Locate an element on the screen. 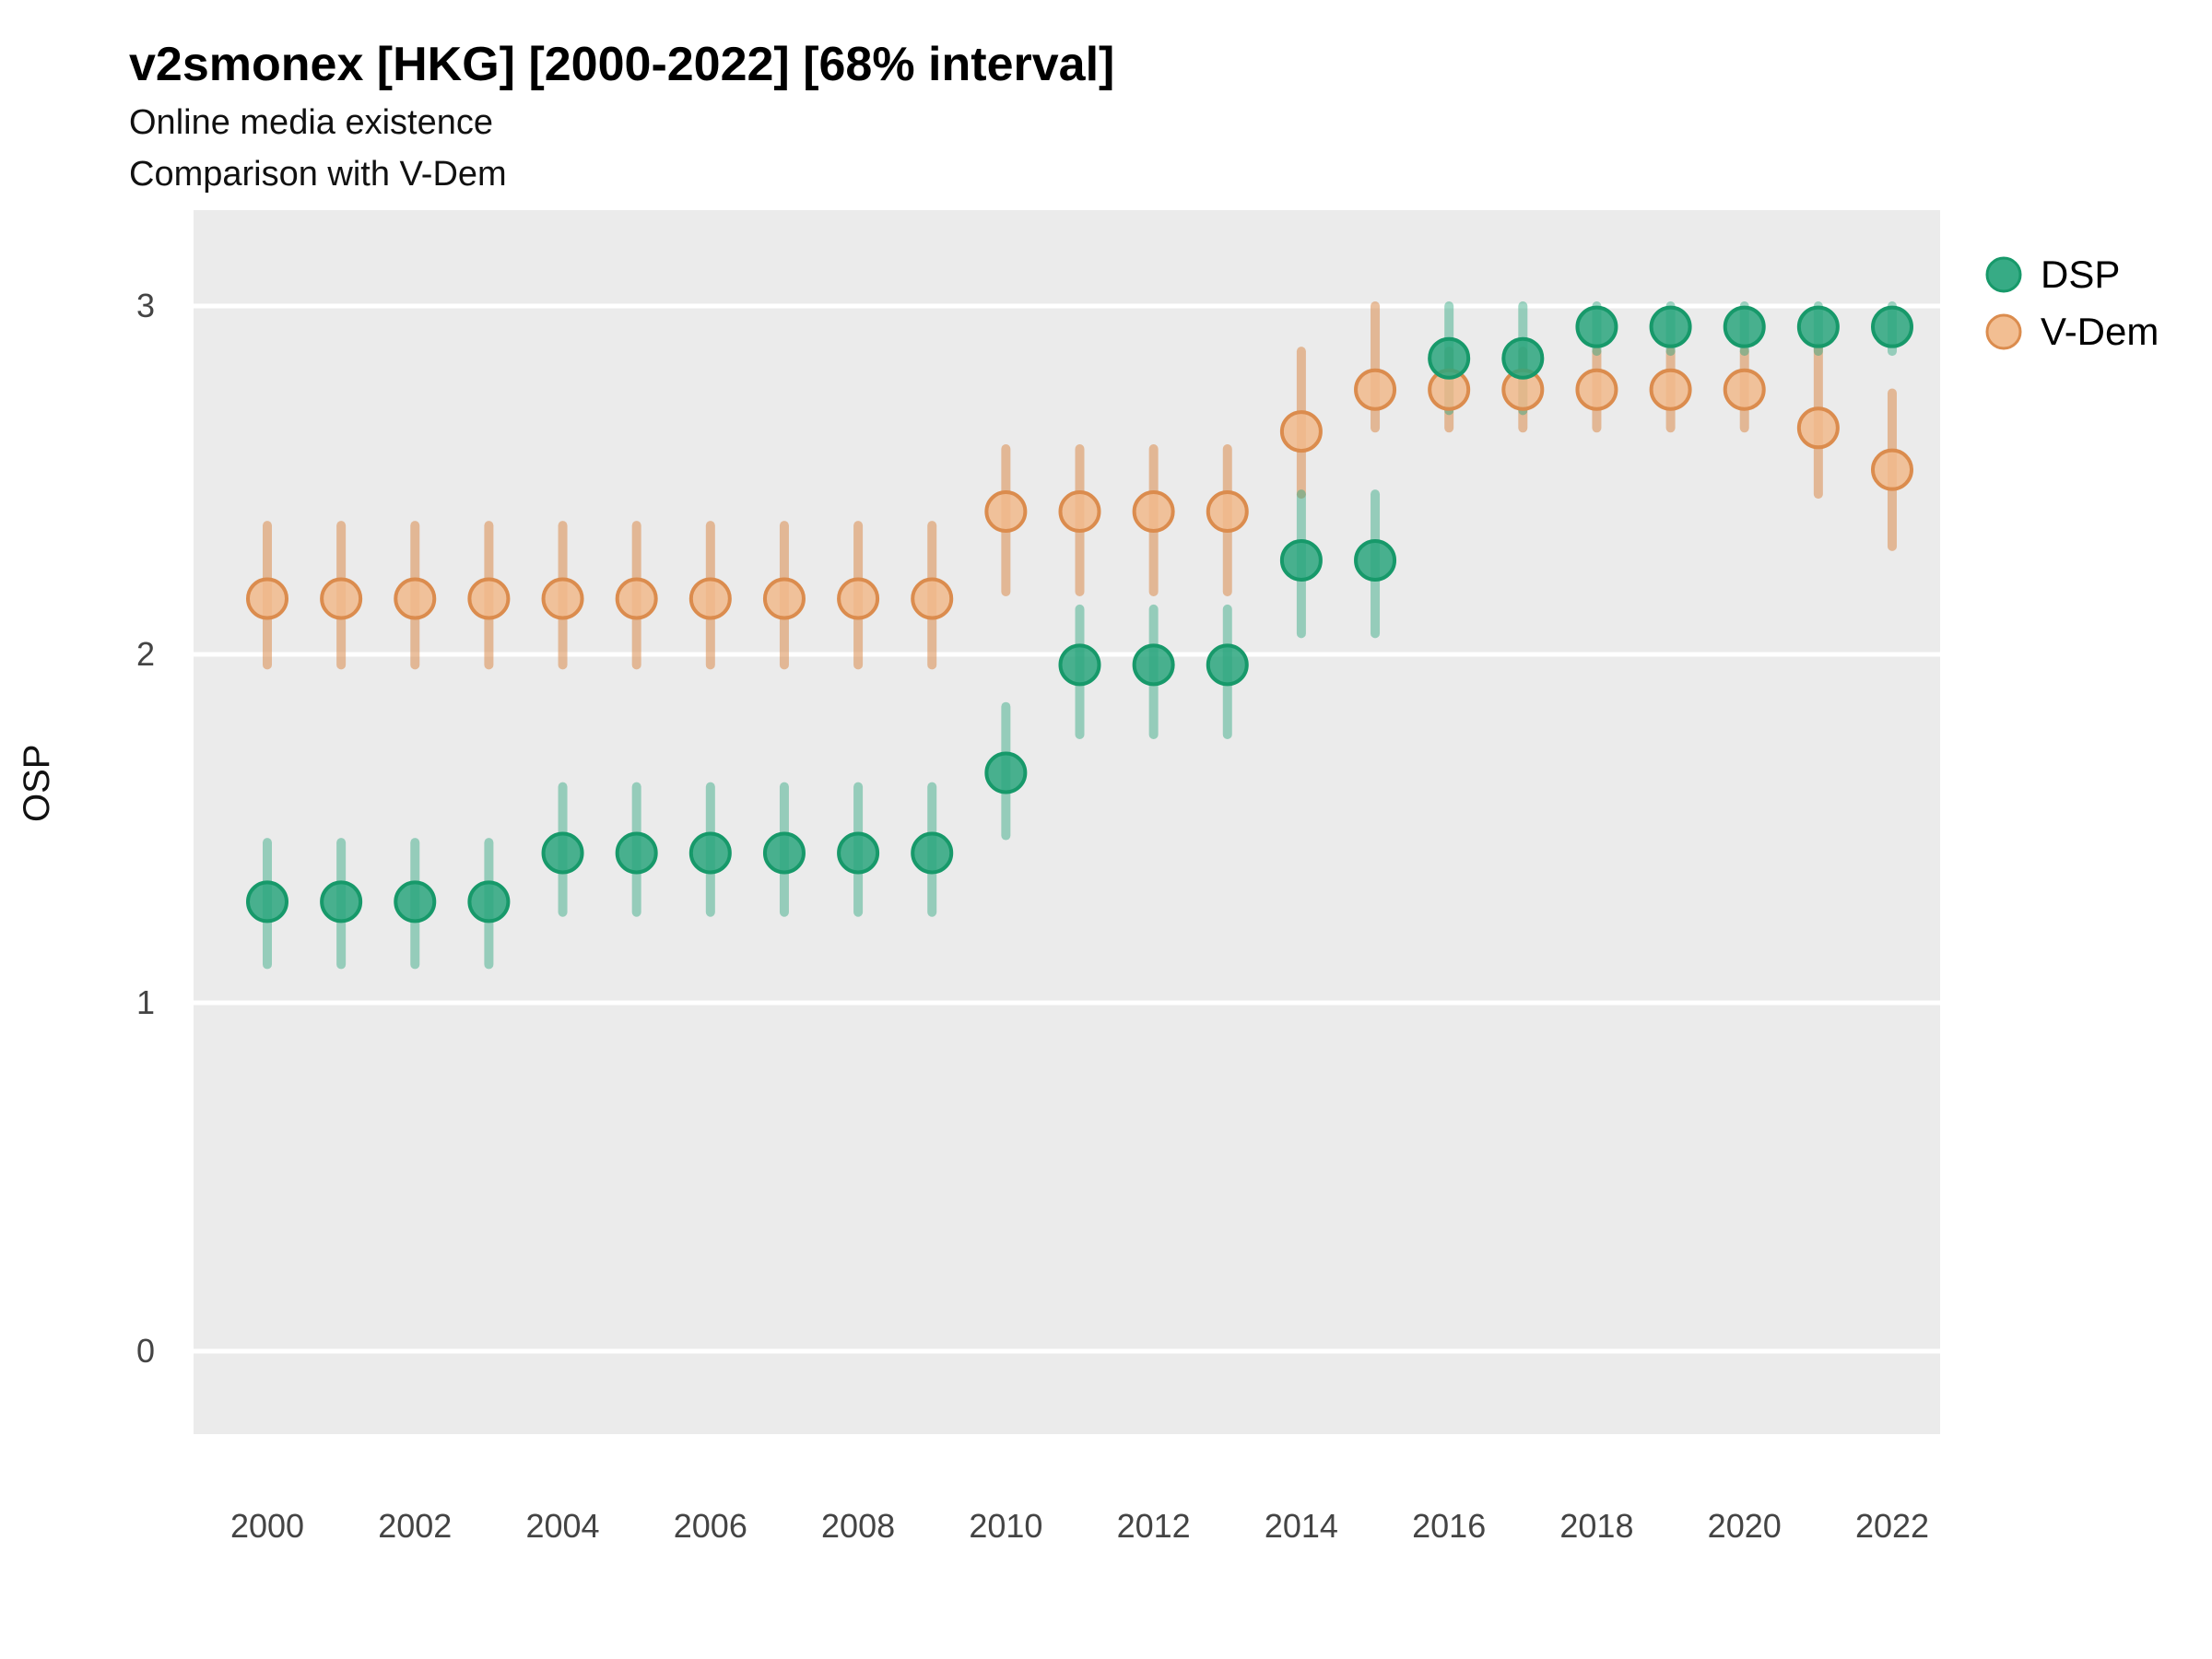 This screenshot has height=1659, width=2212. data-point-v-dem-2006 is located at coordinates (710, 598).